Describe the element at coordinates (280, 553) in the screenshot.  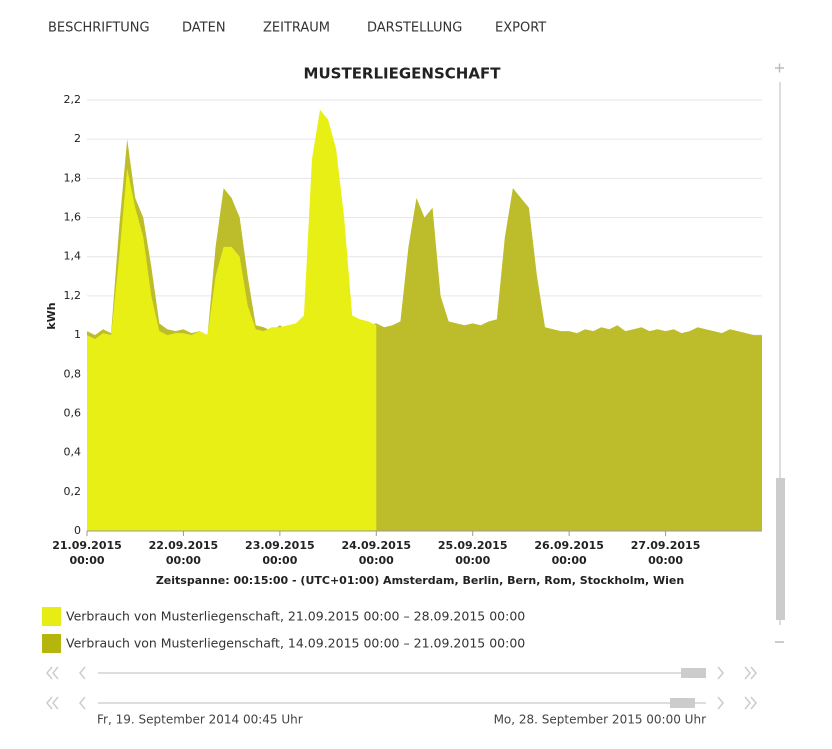
I see `x-tick-label: 23.09.2015 00:00` at that location.